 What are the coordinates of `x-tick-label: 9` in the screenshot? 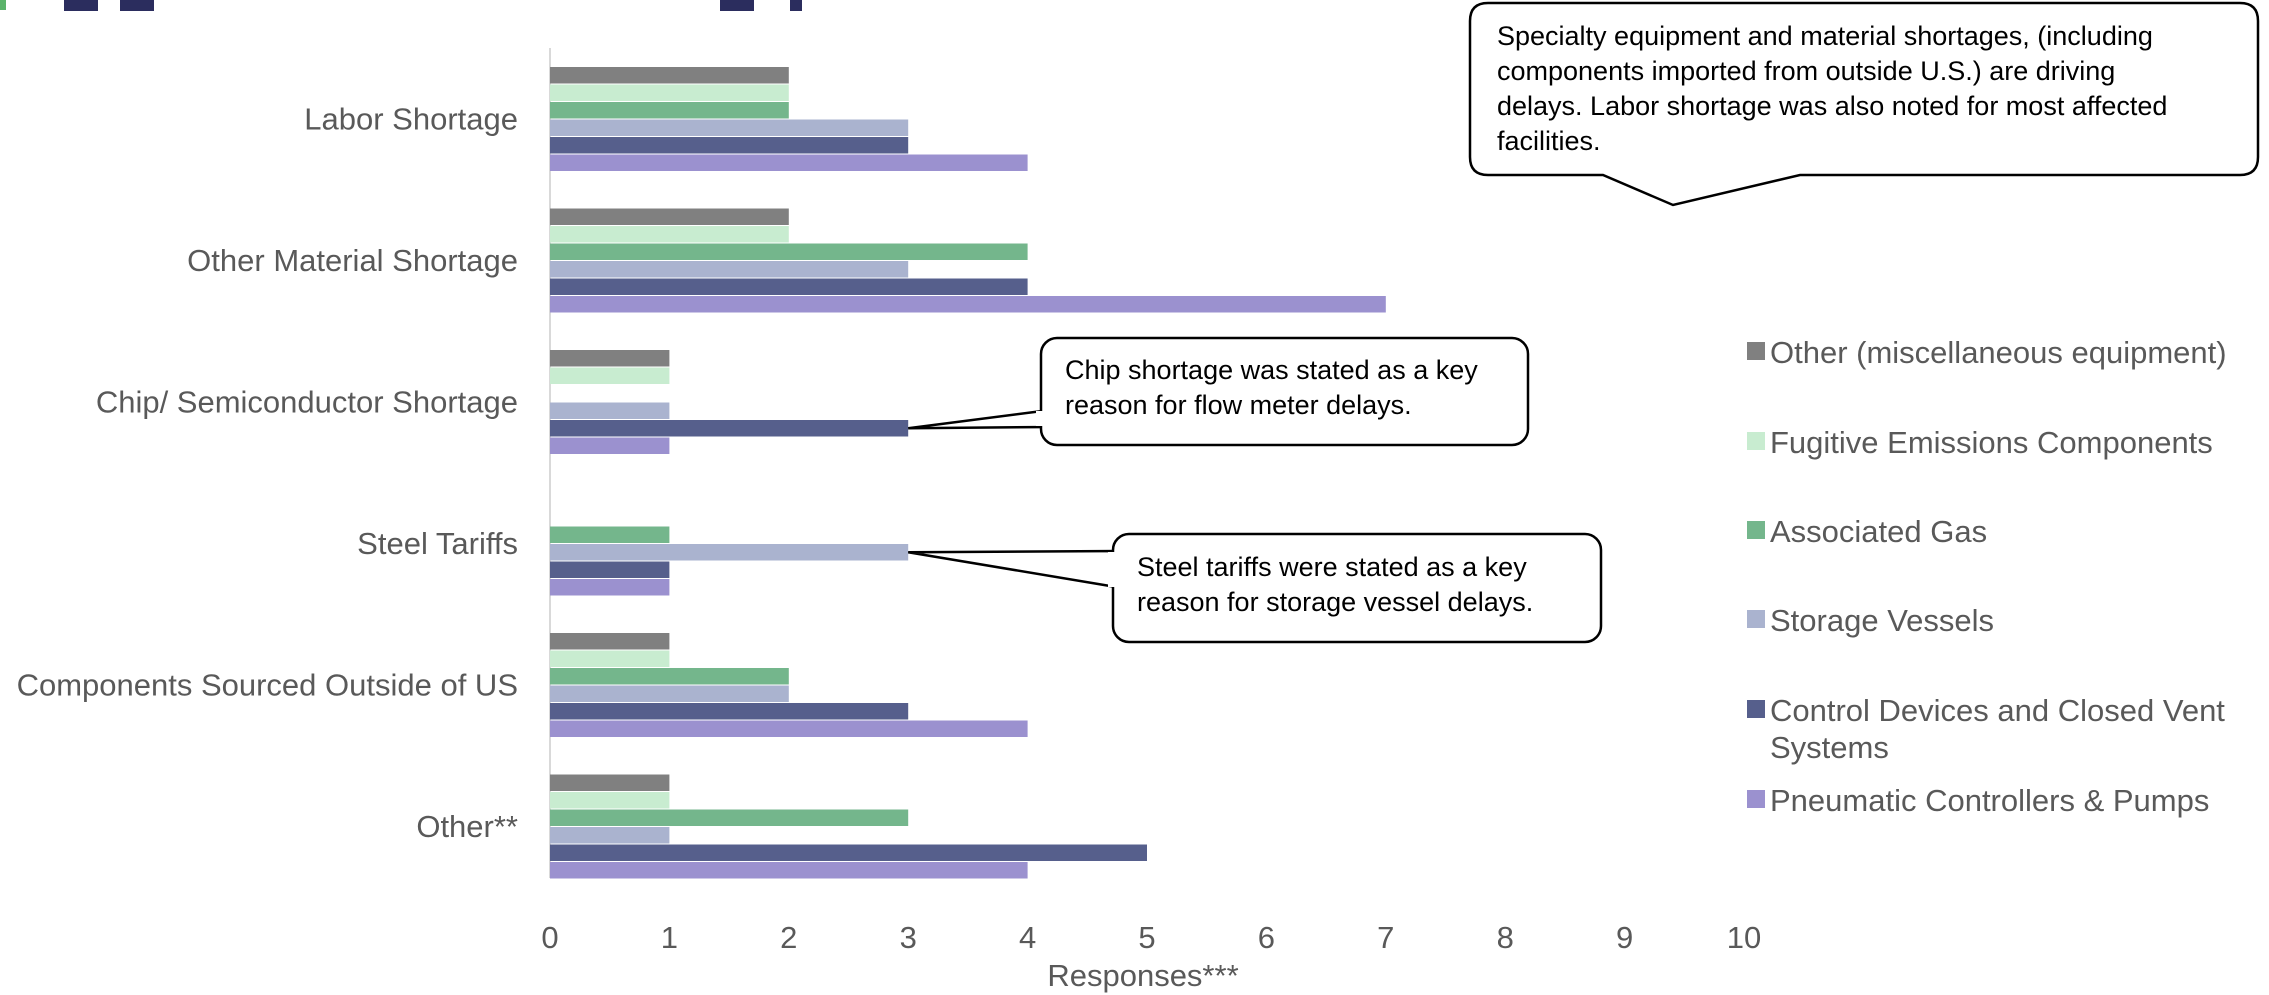 It's located at (1624, 937).